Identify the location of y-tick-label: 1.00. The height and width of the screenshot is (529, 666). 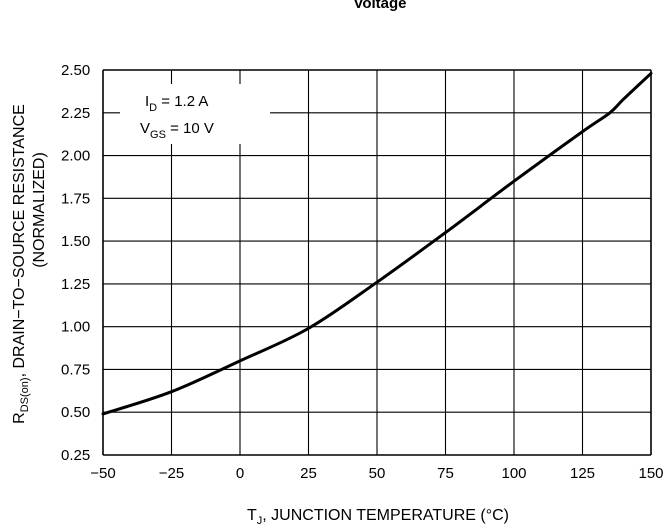
(75, 327).